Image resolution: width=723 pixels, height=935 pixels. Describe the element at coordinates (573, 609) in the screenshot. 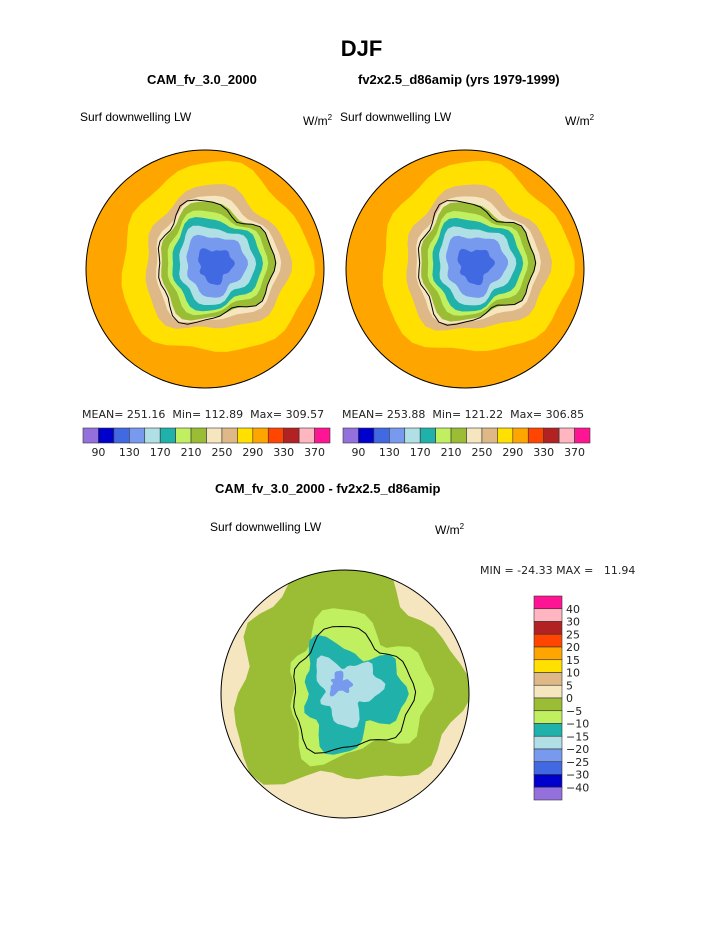

I see `colorbar-tick-label: 40` at that location.